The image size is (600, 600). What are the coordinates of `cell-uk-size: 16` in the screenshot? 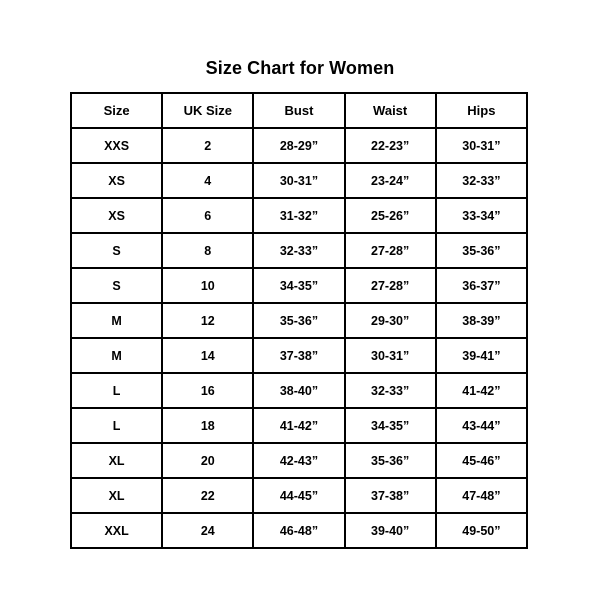 It's located at (208, 390).